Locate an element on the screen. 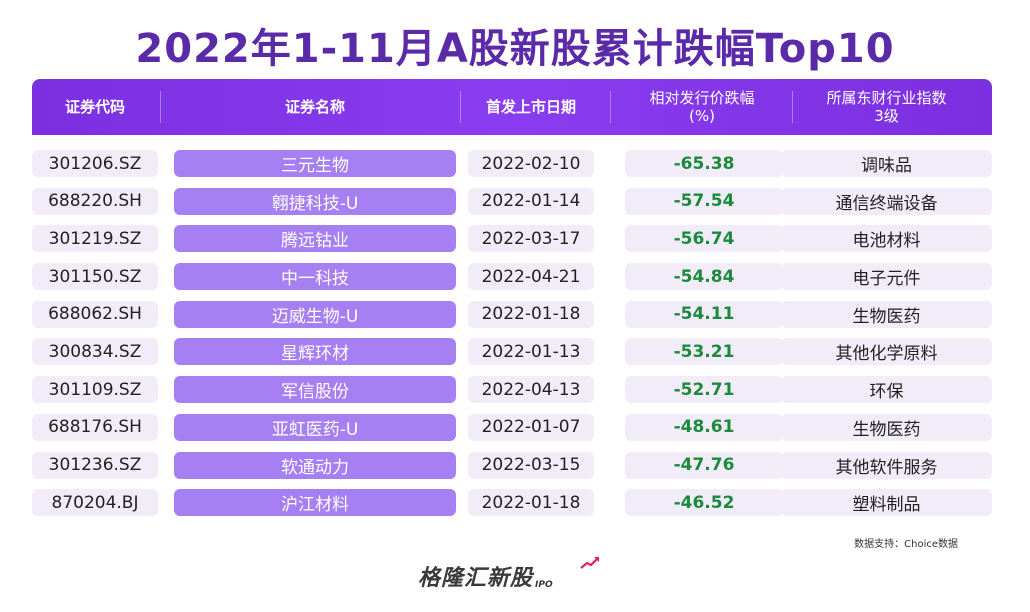 The height and width of the screenshot is (612, 1030). cell-date: 2022-02-10 is located at coordinates (531, 163).